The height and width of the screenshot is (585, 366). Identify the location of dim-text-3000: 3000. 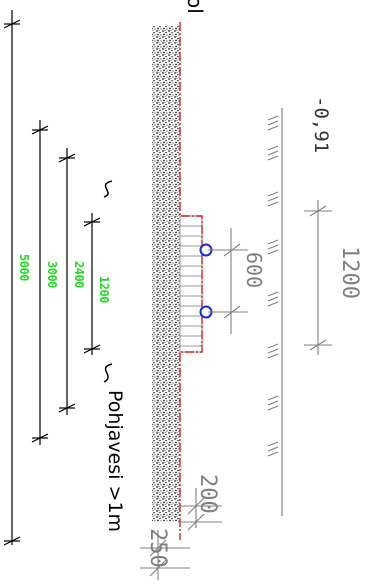
(52, 274).